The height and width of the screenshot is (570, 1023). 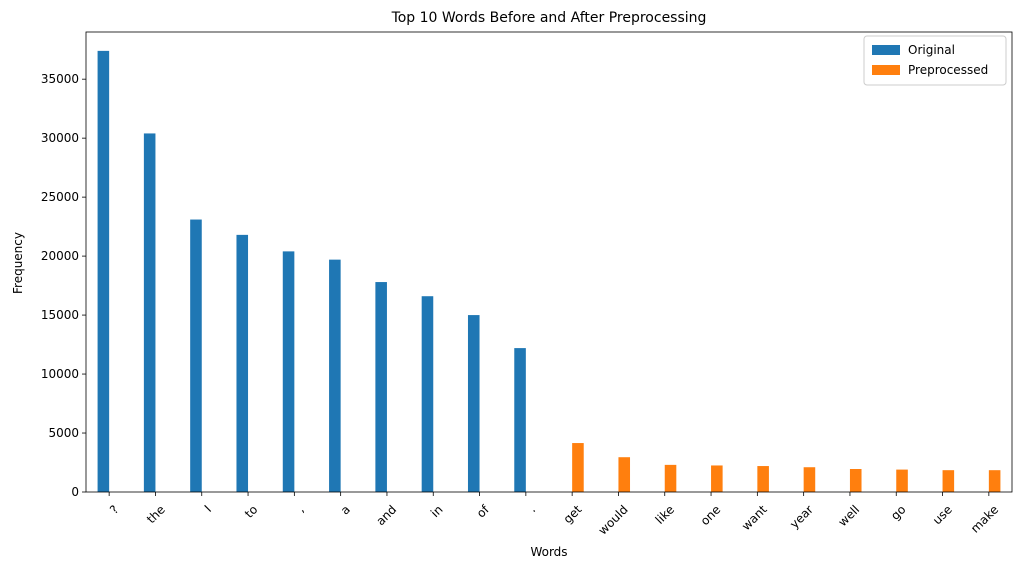 What do you see at coordinates (984, 518) in the screenshot?
I see `x-tick-label: make` at bounding box center [984, 518].